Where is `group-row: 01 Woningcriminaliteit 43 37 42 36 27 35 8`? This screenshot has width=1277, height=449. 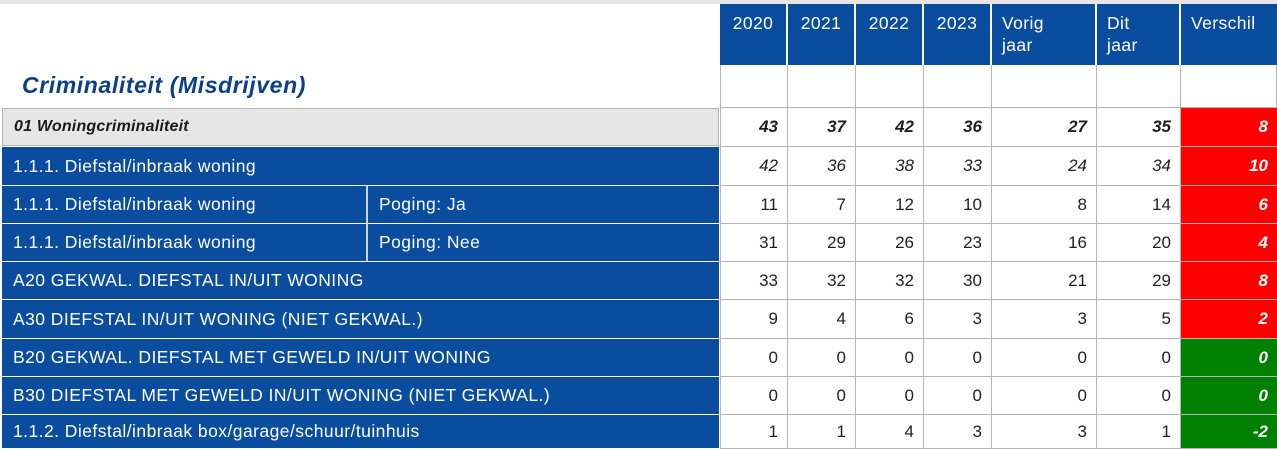
group-row: 01 Woningcriminaliteit 43 37 42 36 27 35 8 is located at coordinates (638, 127).